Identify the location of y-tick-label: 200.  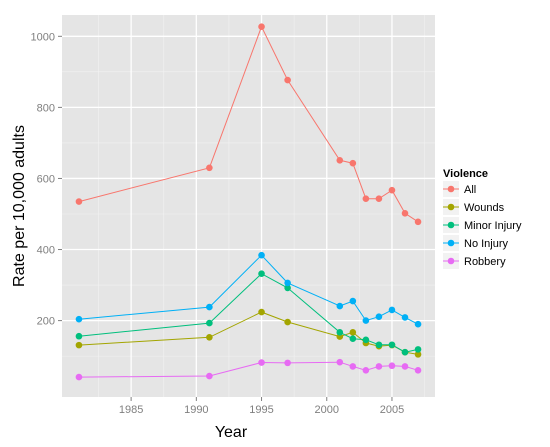
(46, 322).